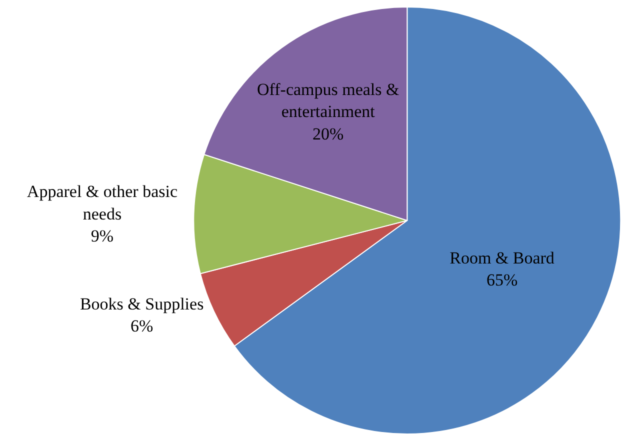  Describe the element at coordinates (142, 326) in the screenshot. I see `data-label: 6%` at that location.